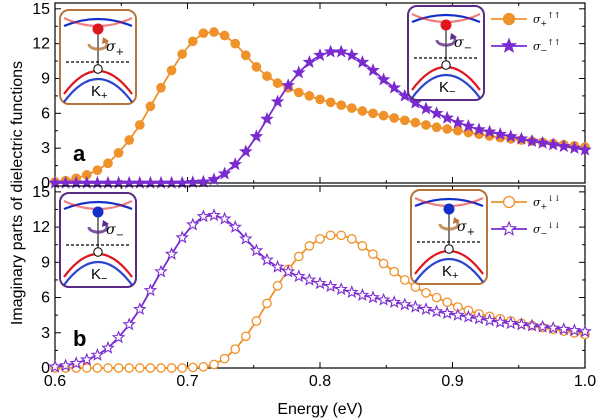 The height and width of the screenshot is (420, 600). What do you see at coordinates (585, 381) in the screenshot?
I see `x-tick-label: 1.0` at bounding box center [585, 381].